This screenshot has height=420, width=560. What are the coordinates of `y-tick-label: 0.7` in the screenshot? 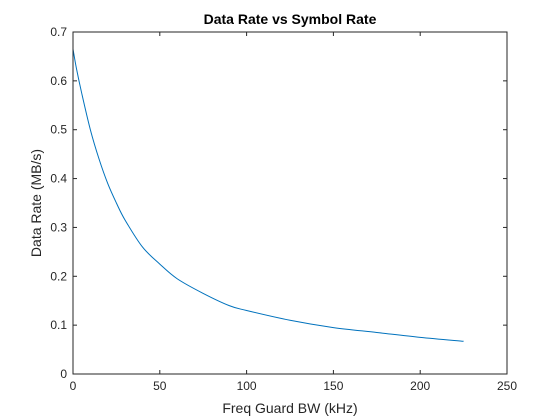 It's located at (58, 32).